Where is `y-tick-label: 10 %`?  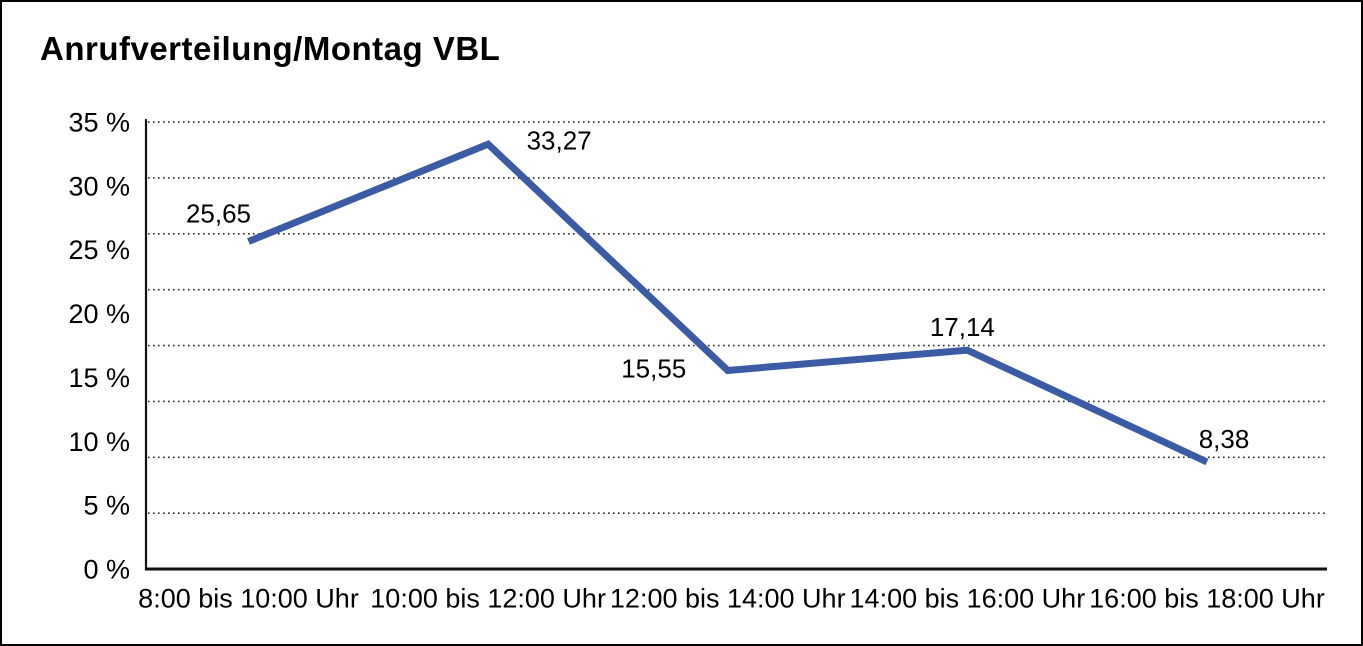
y-tick-label: 10 % is located at coordinates (99, 442).